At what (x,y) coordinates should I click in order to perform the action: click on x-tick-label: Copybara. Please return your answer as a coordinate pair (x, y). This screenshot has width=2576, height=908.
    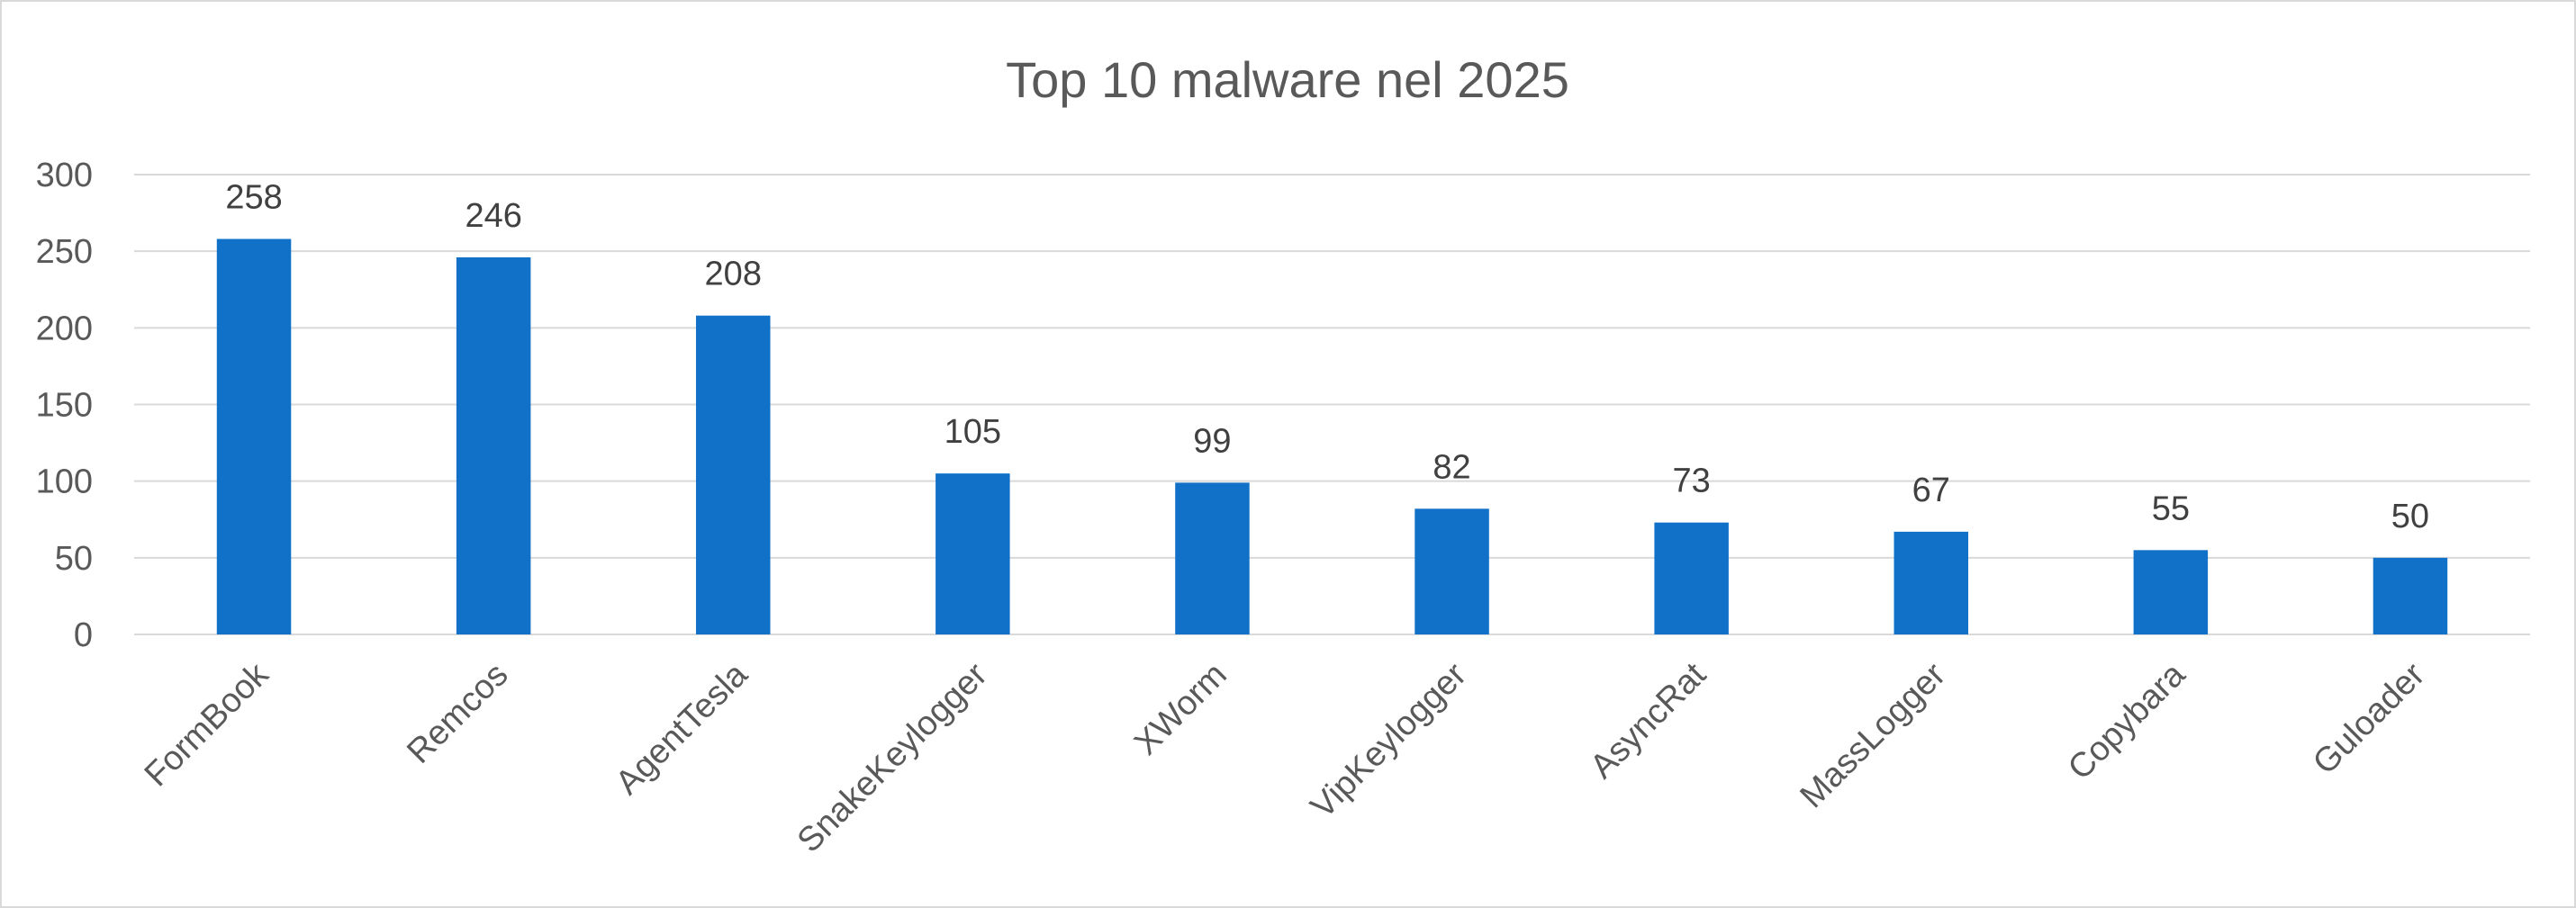
    Looking at the image, I should click on (2127, 721).